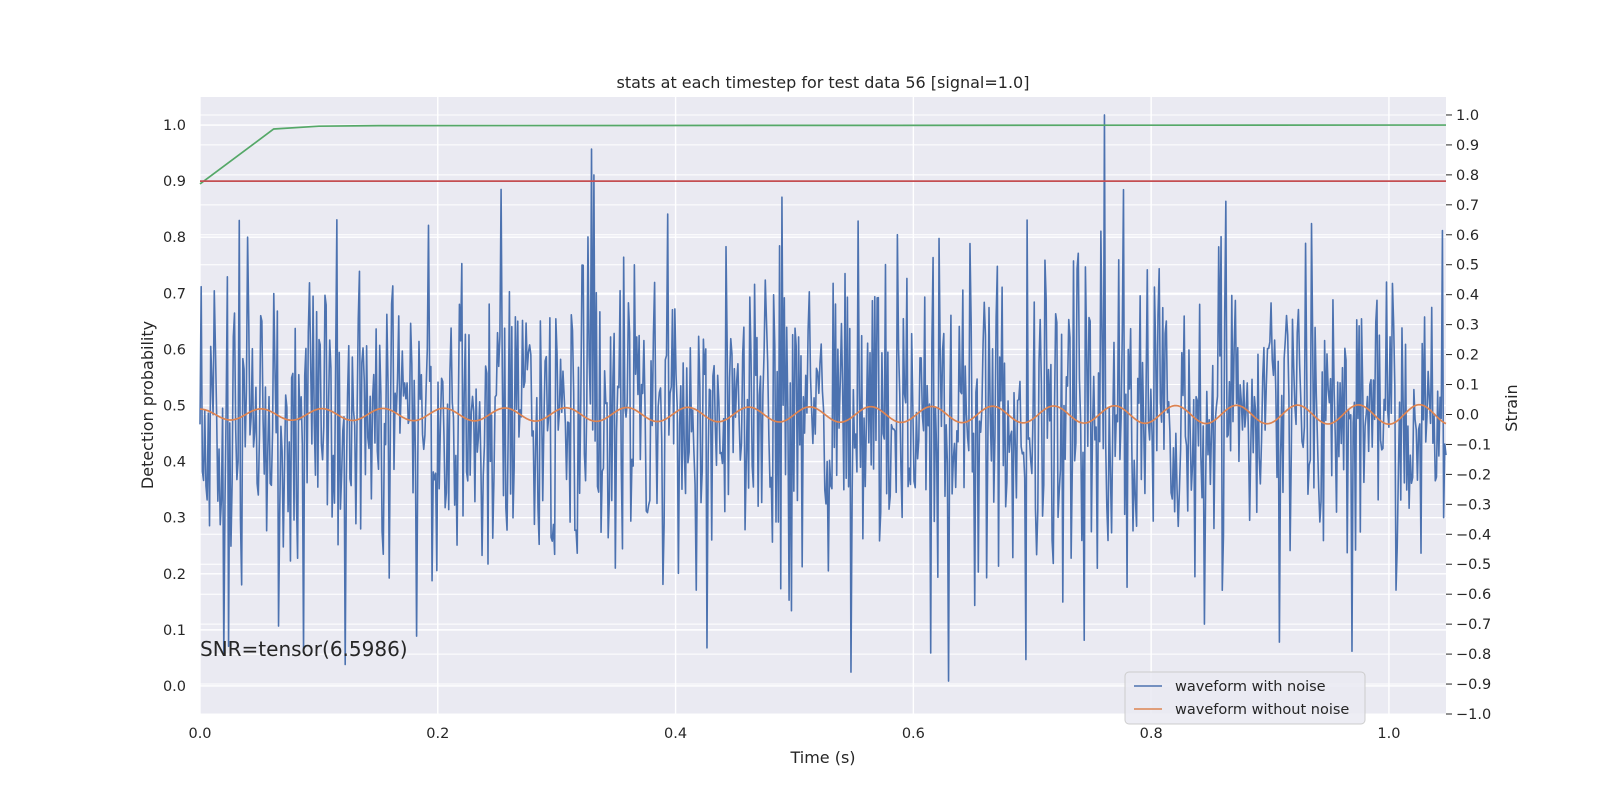 This screenshot has height=800, width=1600. What do you see at coordinates (1473, 685) in the screenshot?
I see `y-tick-label-right: −0.9` at bounding box center [1473, 685].